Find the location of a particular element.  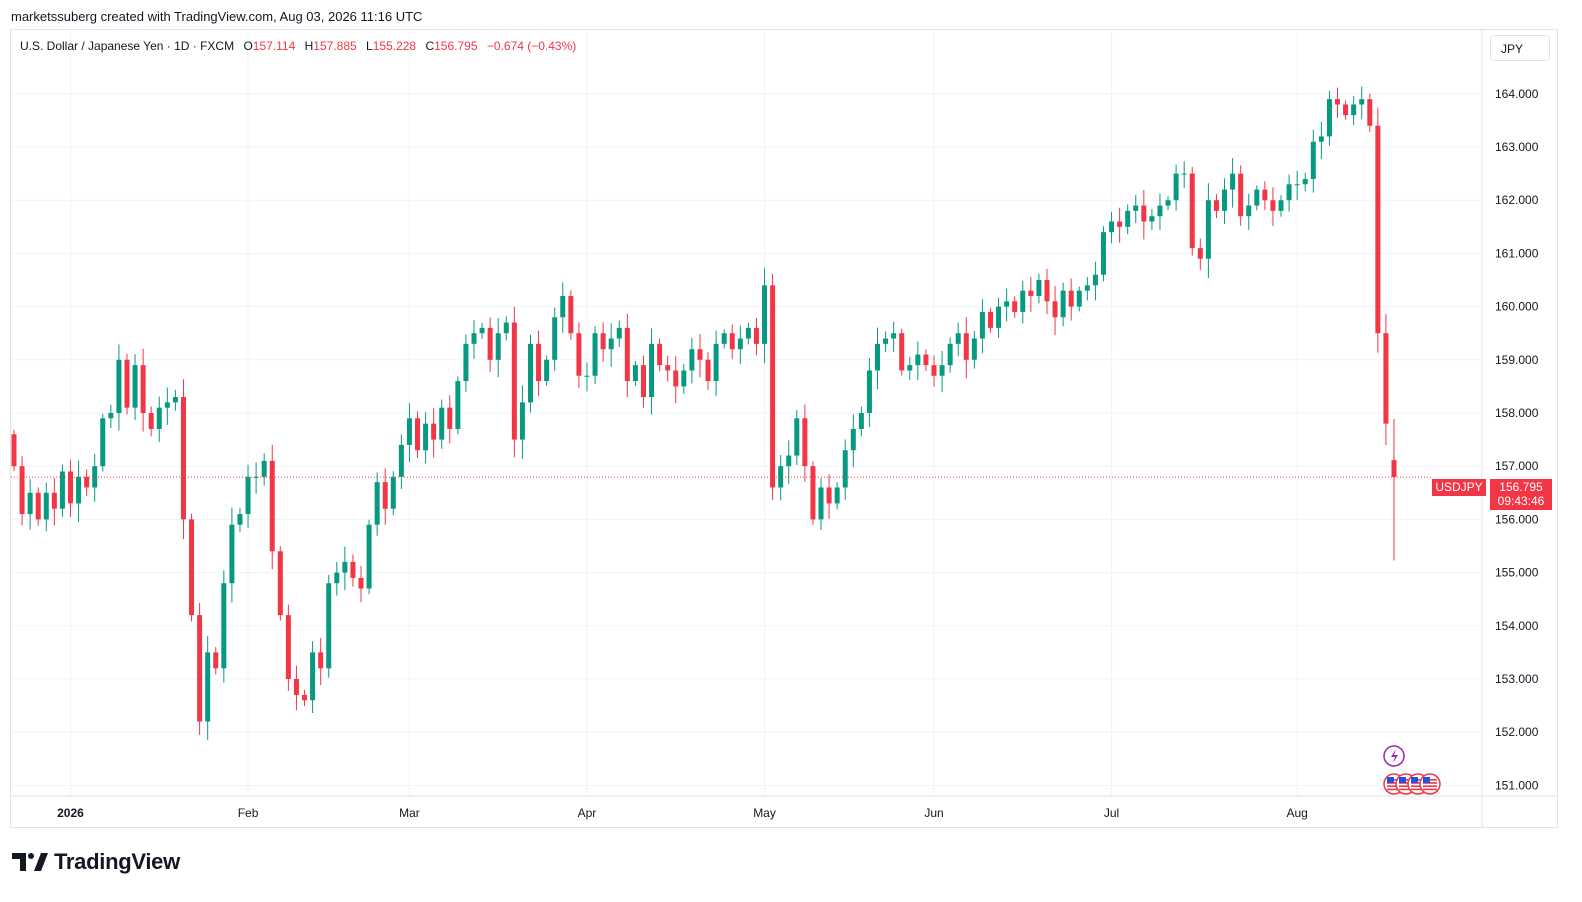

change-value: −0.674 (−0.43%) is located at coordinates (531, 46).